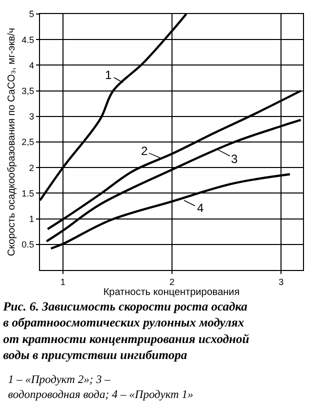  What do you see at coordinates (28, 193) in the screenshot?
I see `text: 1.5` at bounding box center [28, 193].